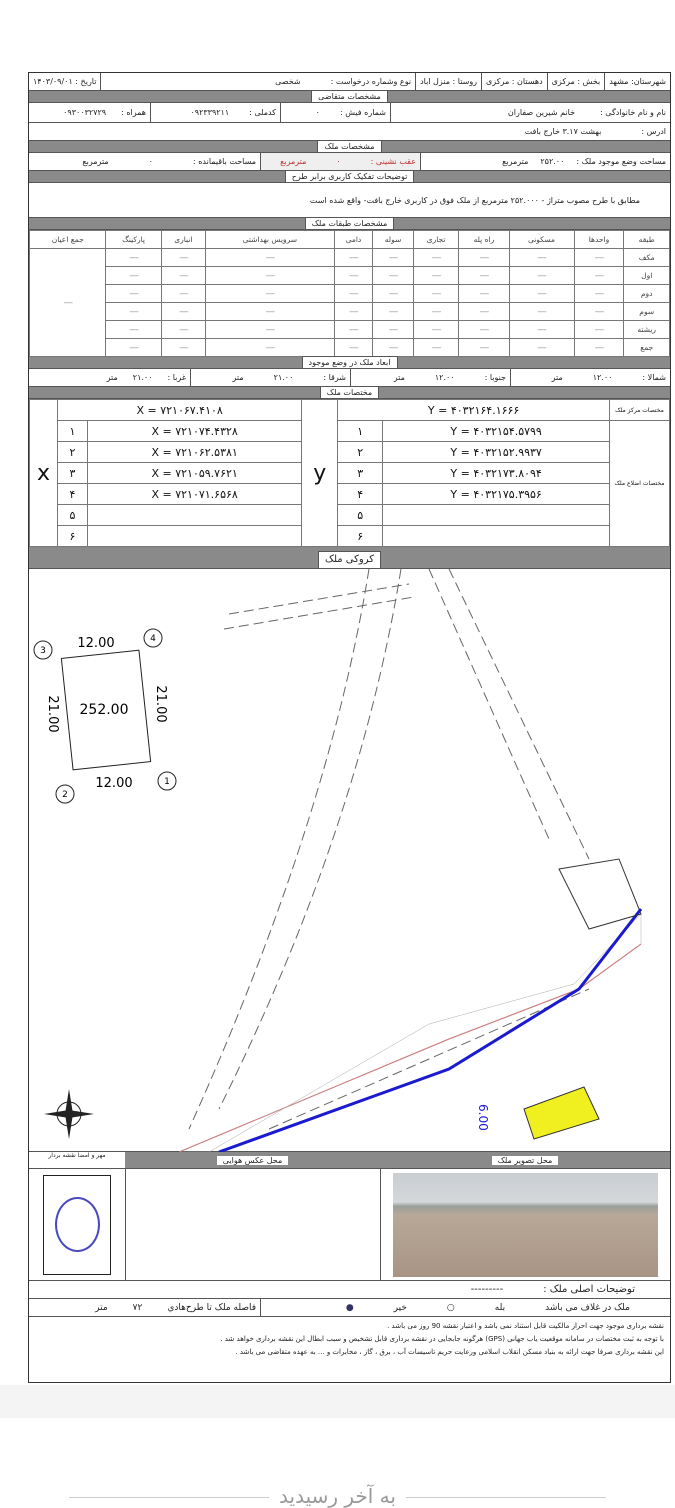 This screenshot has height=1508, width=675. I want to click on distance-label: فاصله ملک تا طرح‌هادي, so click(211, 1307).